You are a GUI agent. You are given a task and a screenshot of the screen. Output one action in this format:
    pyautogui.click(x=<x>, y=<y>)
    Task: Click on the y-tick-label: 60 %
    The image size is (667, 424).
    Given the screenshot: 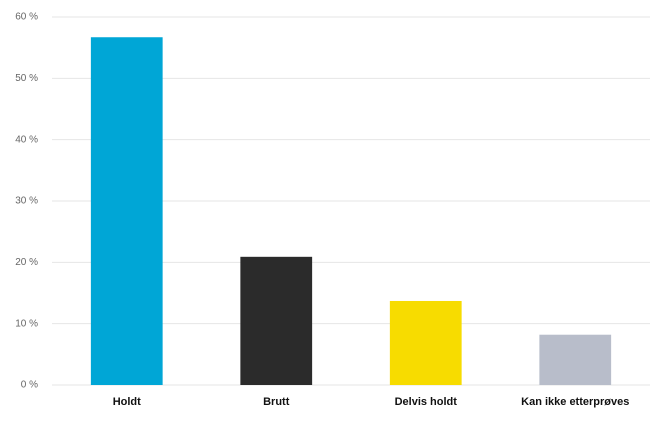 What is the action you would take?
    pyautogui.click(x=26, y=17)
    